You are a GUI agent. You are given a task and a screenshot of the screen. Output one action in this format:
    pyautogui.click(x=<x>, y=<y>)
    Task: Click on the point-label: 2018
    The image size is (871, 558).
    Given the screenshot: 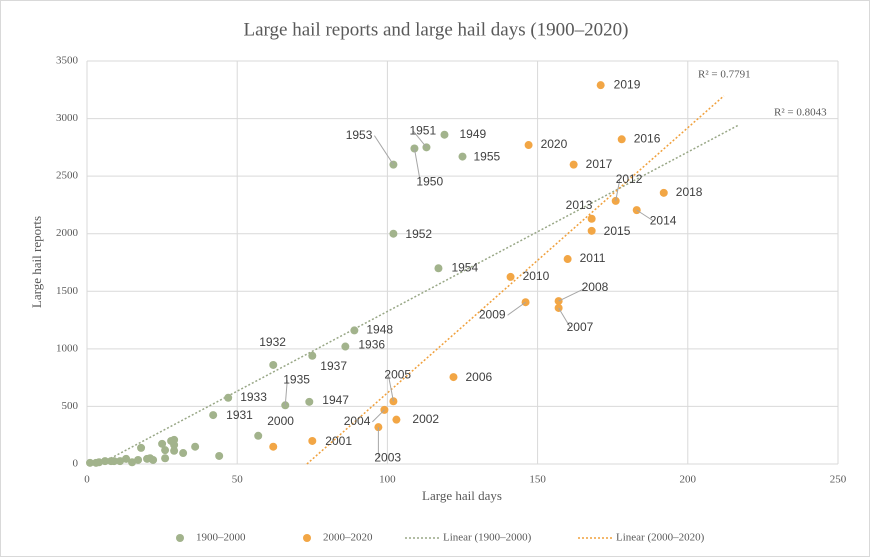 What is the action you would take?
    pyautogui.click(x=689, y=192)
    